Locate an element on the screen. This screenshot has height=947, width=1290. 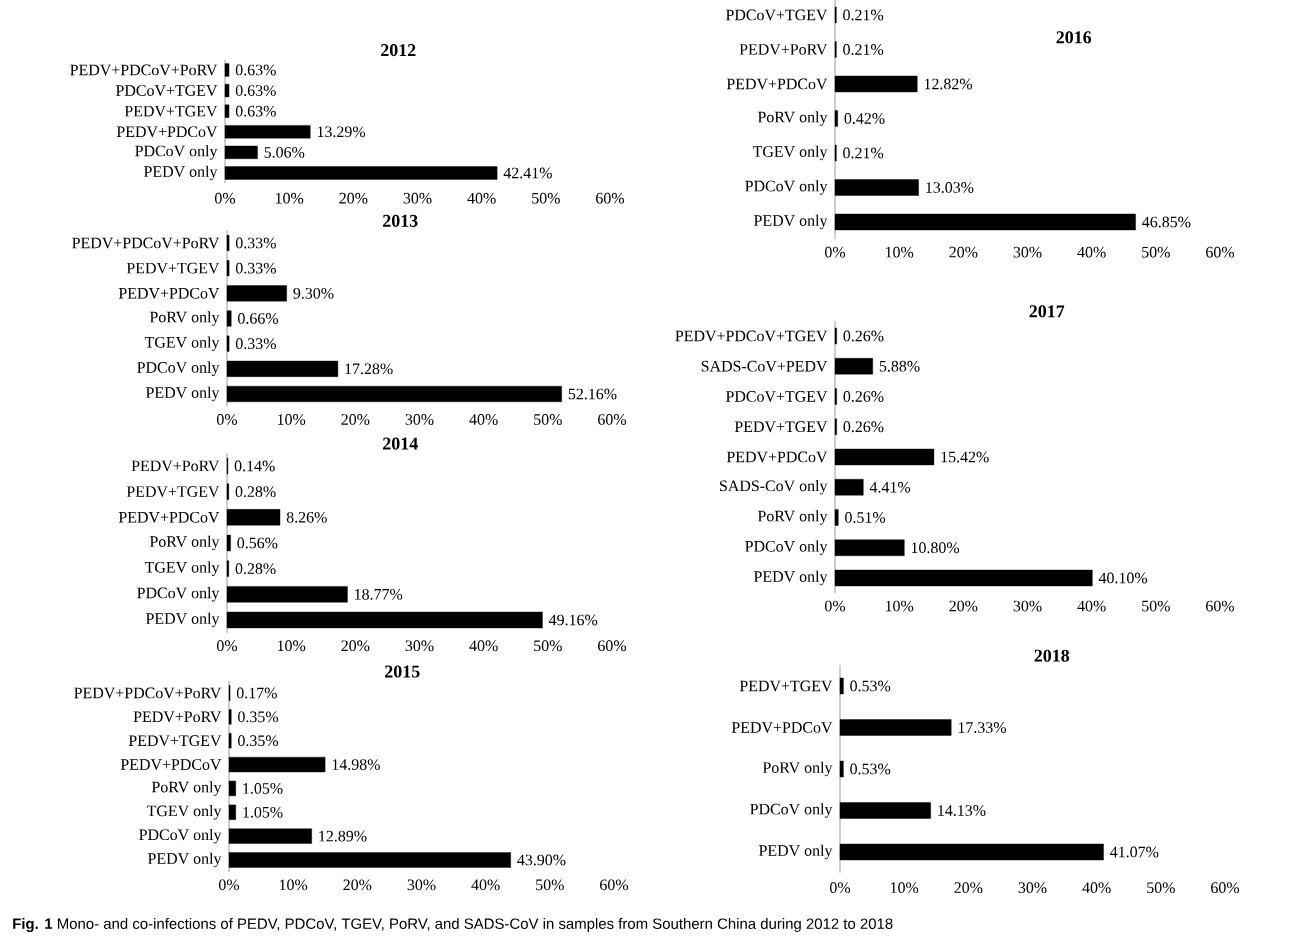
y-tick-label: PDCoV+TGEV is located at coordinates (776, 15).